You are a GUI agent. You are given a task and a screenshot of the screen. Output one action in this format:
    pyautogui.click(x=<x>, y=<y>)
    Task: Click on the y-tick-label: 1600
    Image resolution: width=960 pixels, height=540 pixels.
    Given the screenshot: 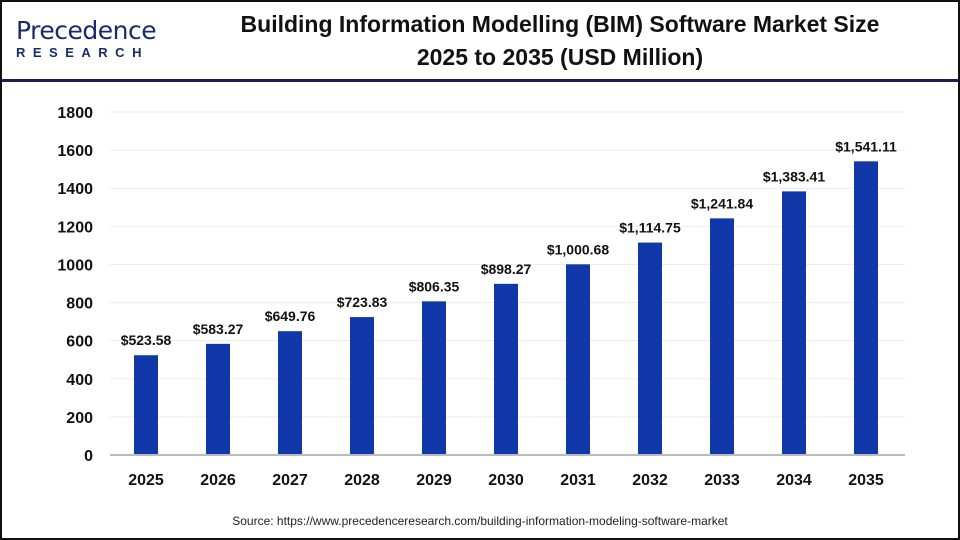 What is the action you would take?
    pyautogui.click(x=75, y=151)
    